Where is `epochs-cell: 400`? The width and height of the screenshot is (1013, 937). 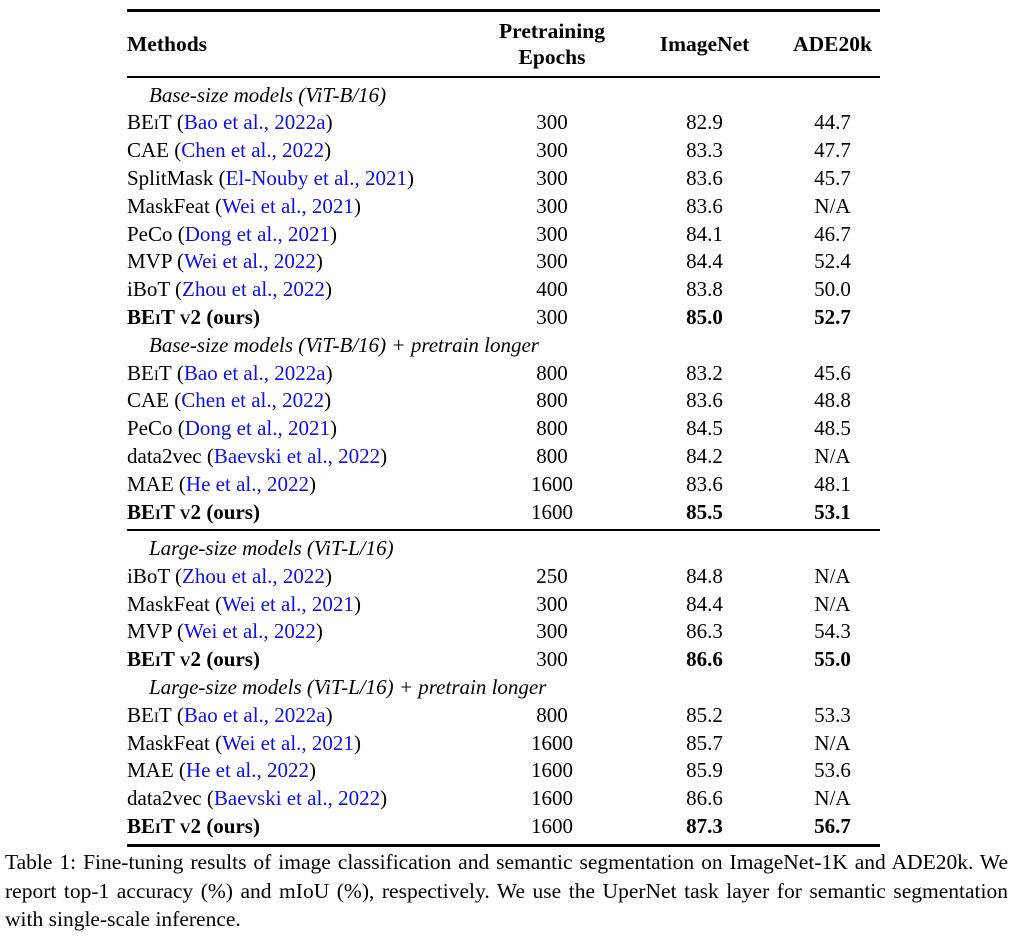
epochs-cell: 400 is located at coordinates (552, 289).